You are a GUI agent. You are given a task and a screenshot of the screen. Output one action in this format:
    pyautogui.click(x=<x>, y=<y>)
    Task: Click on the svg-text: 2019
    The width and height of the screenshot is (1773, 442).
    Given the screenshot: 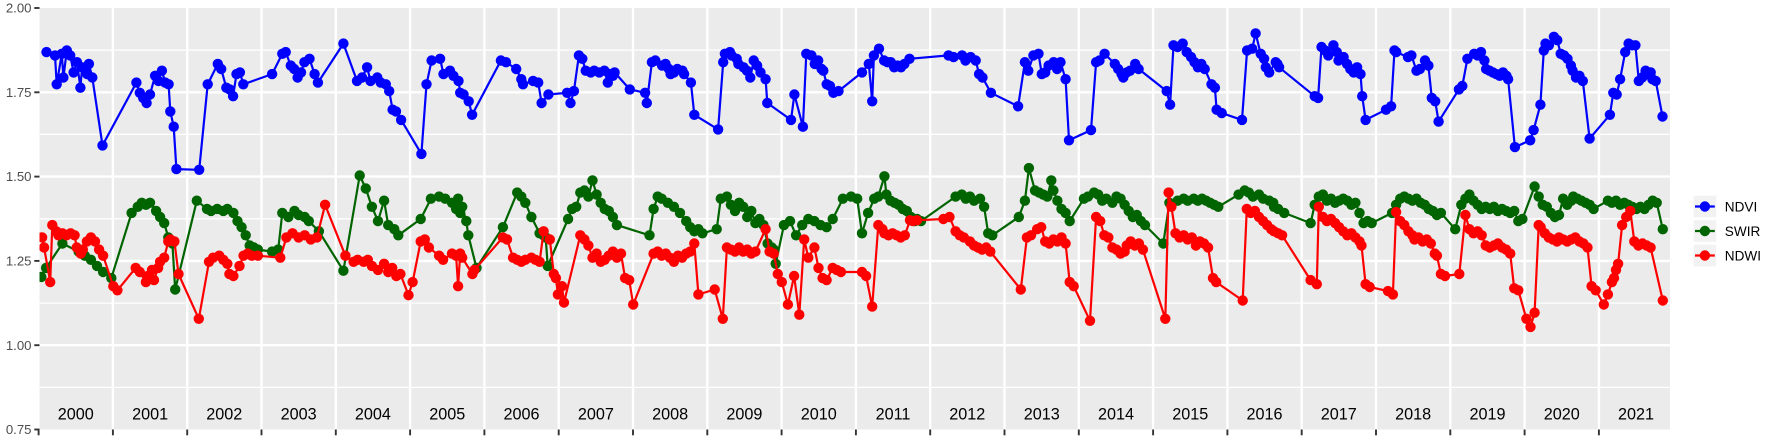 What is the action you would take?
    pyautogui.click(x=1487, y=415)
    